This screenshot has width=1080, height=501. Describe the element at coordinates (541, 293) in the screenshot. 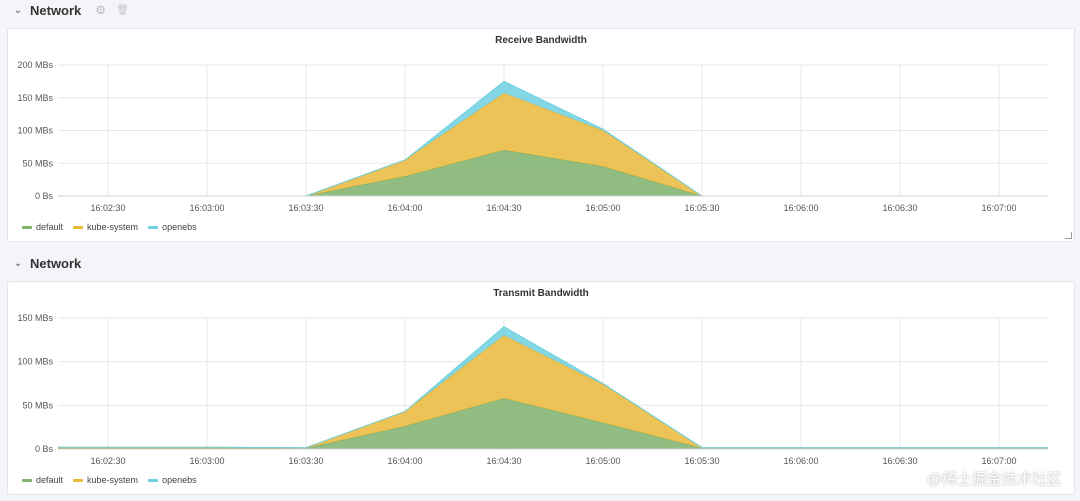

I see `panel-title: Transmit Bandwidth` at that location.